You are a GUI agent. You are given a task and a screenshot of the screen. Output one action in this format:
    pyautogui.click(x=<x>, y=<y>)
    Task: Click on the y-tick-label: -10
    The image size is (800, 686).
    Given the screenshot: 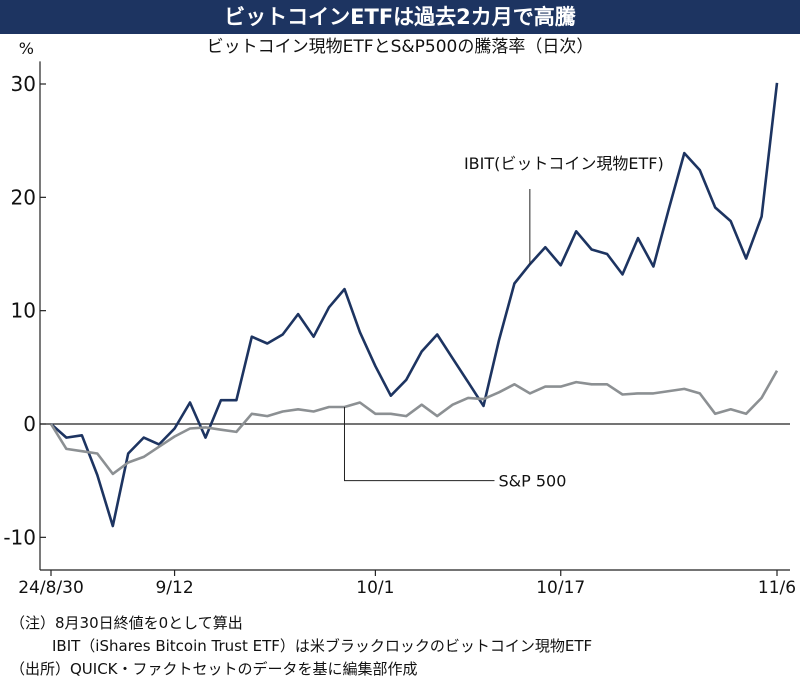 What is the action you would take?
    pyautogui.click(x=19, y=537)
    